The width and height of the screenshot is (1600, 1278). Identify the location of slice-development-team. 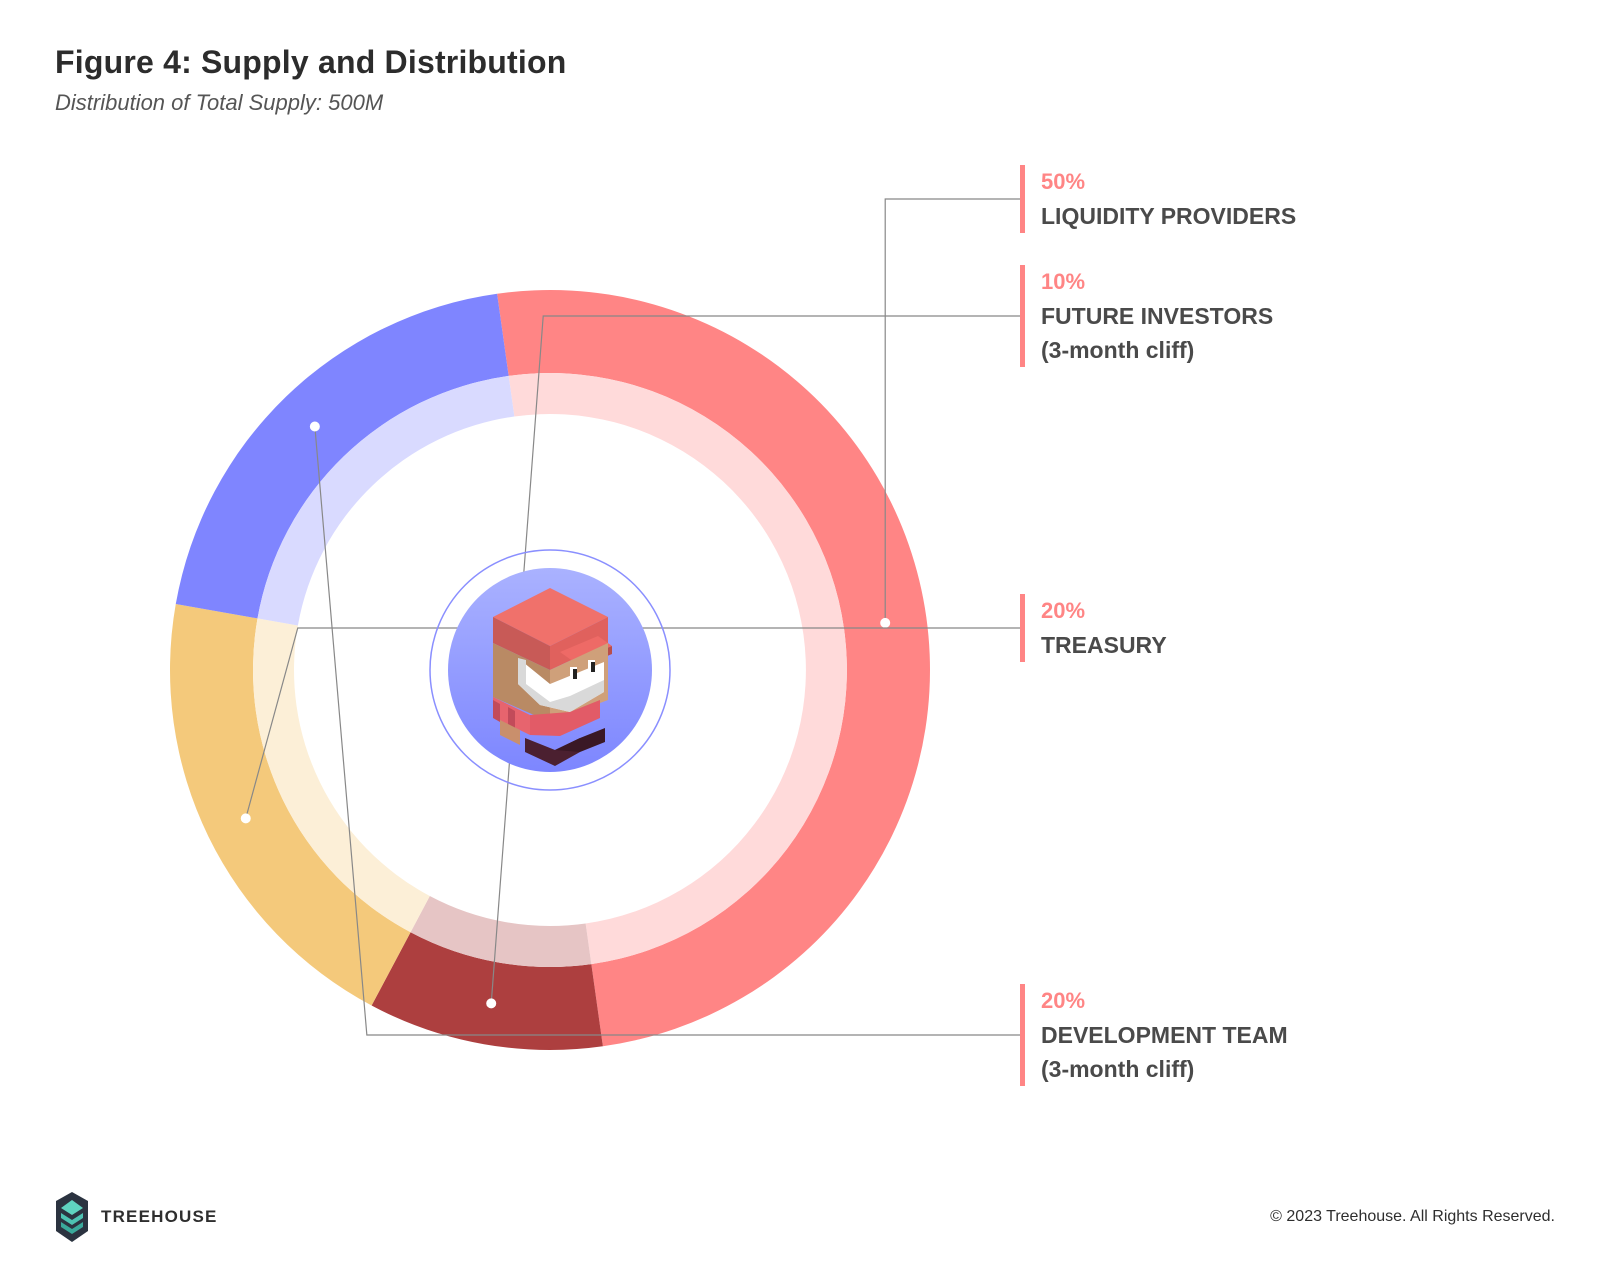
(342, 456).